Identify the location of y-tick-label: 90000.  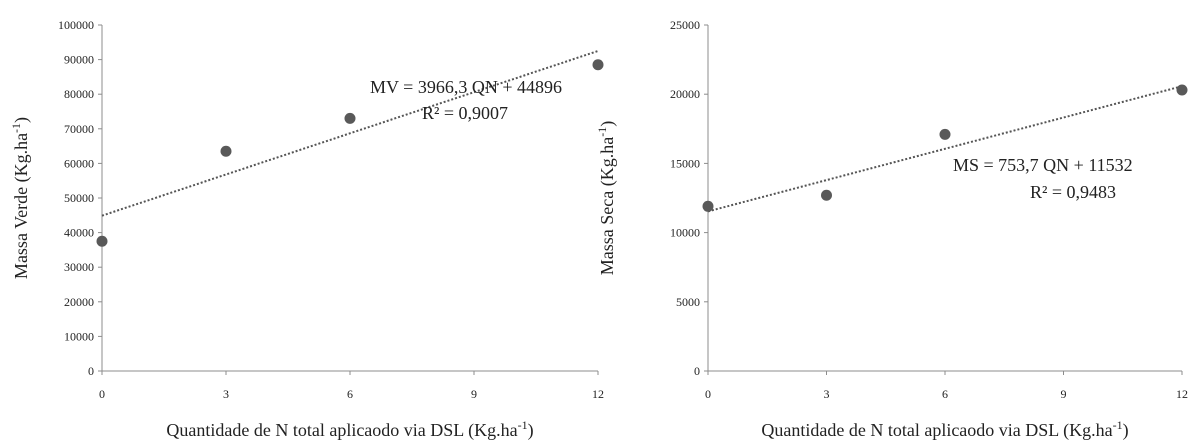
(79, 60).